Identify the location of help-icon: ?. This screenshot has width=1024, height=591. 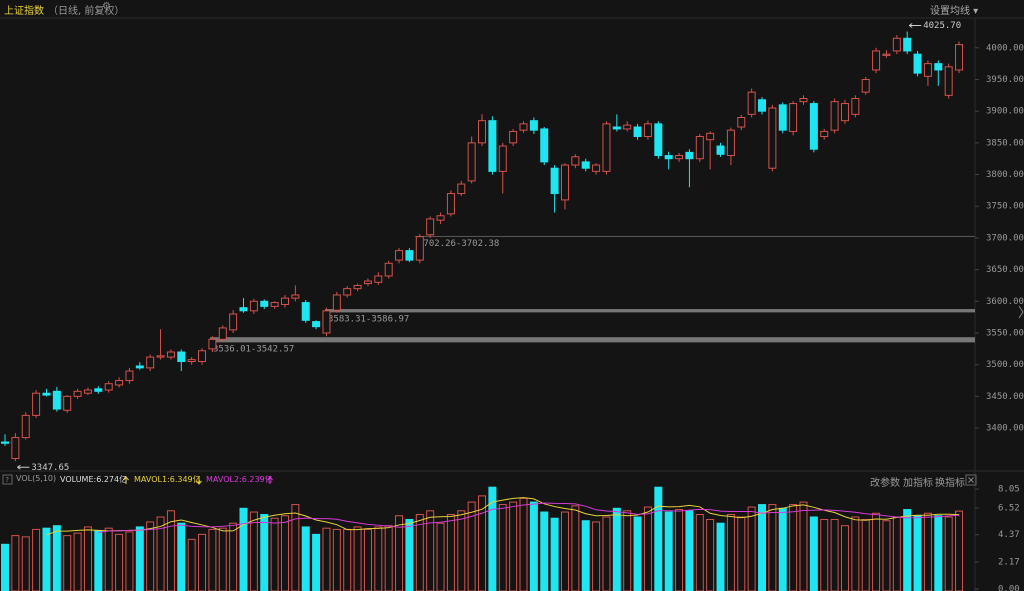
(7, 480).